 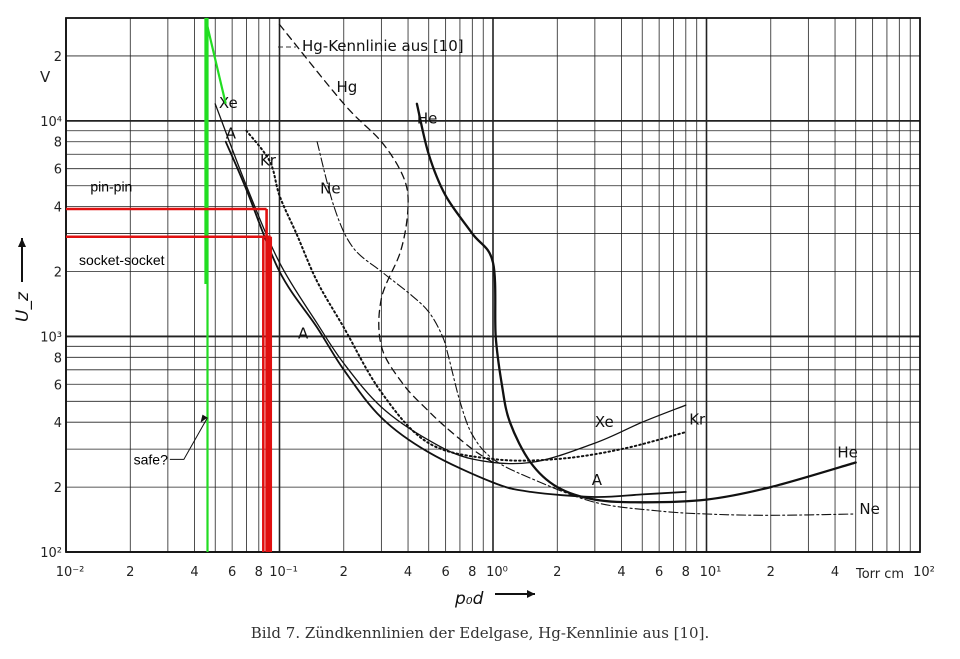 What do you see at coordinates (347, 87) in the screenshot?
I see `curve-label-hg: Hg` at bounding box center [347, 87].